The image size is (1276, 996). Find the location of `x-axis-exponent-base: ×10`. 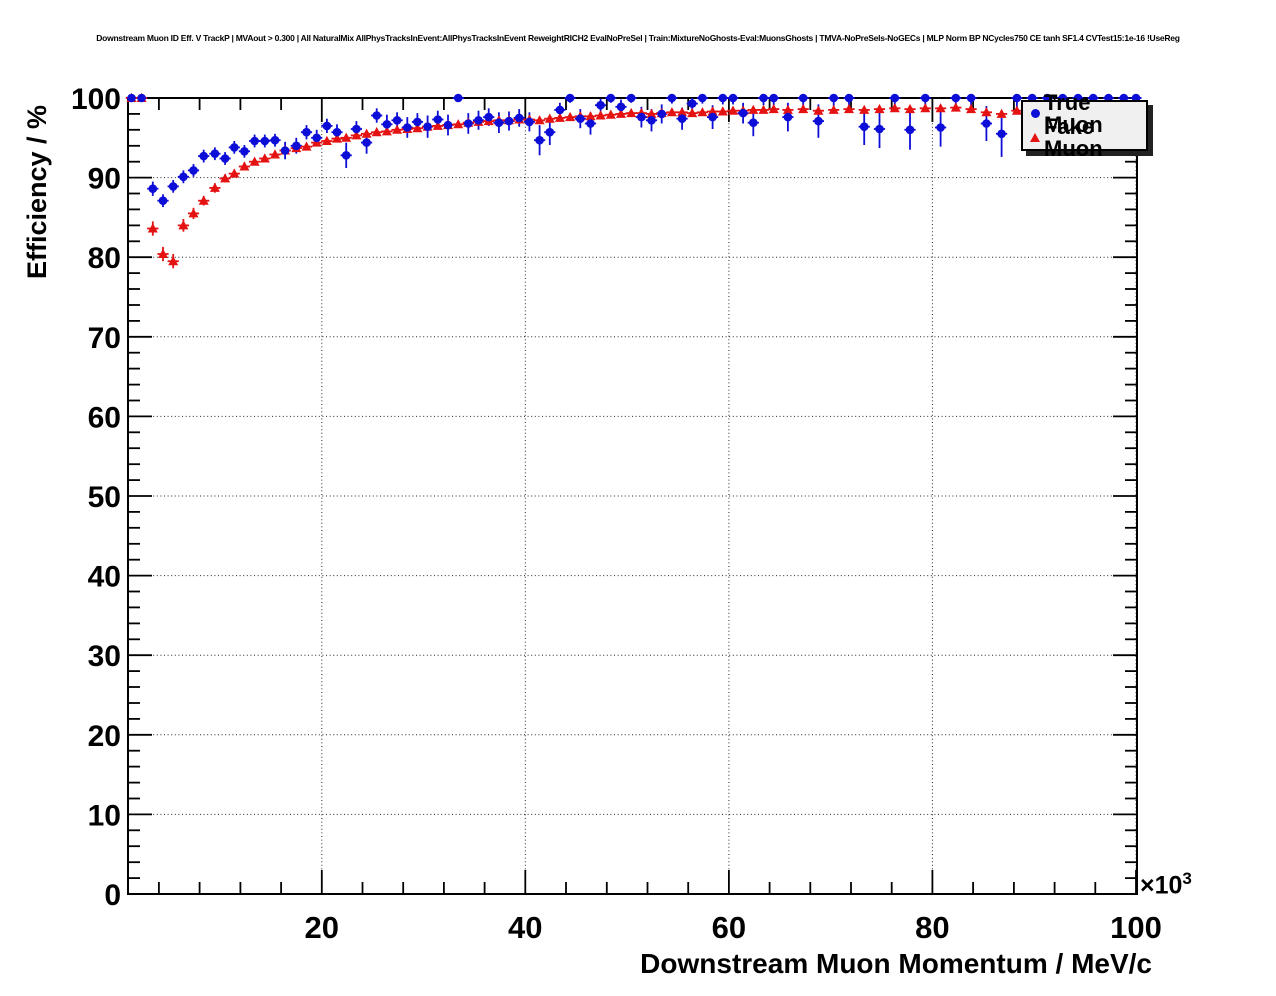

x-axis-exponent-base: ×10 is located at coordinates (1161, 885).